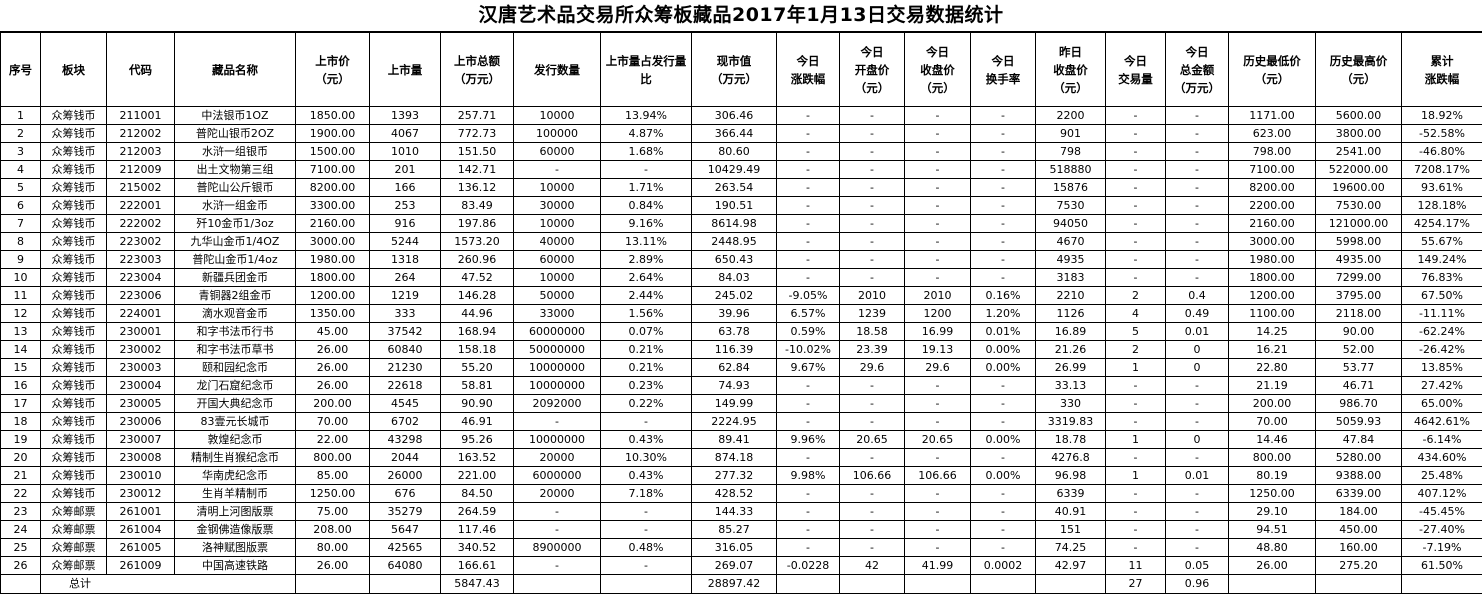 Image resolution: width=1482 pixels, height=594 pixels. What do you see at coordinates (1003, 332) in the screenshot?
I see `table-cell: 0.01%` at bounding box center [1003, 332].